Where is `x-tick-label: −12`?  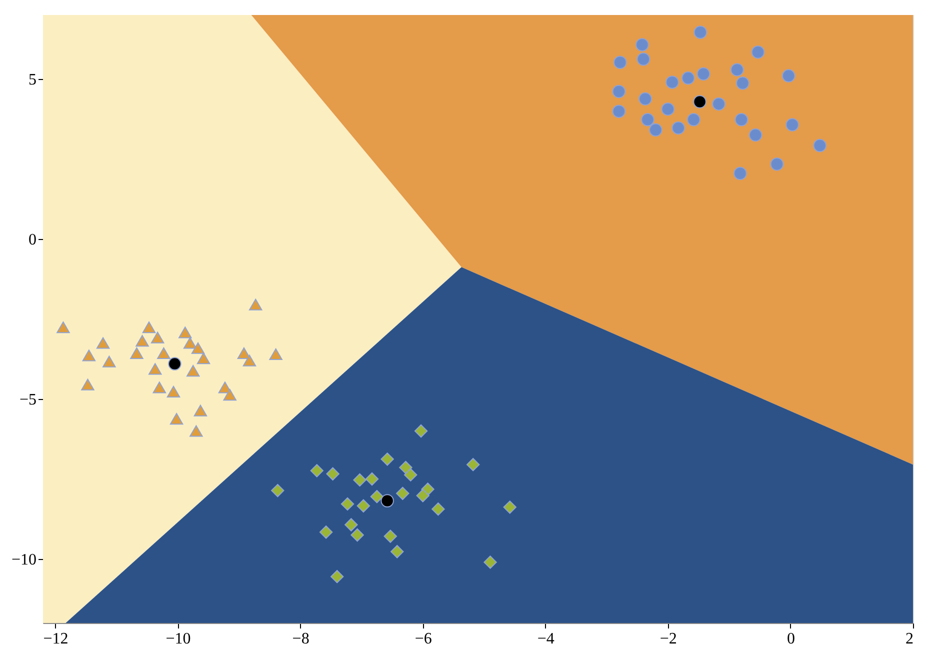 x-tick-label: −12 is located at coordinates (55, 639).